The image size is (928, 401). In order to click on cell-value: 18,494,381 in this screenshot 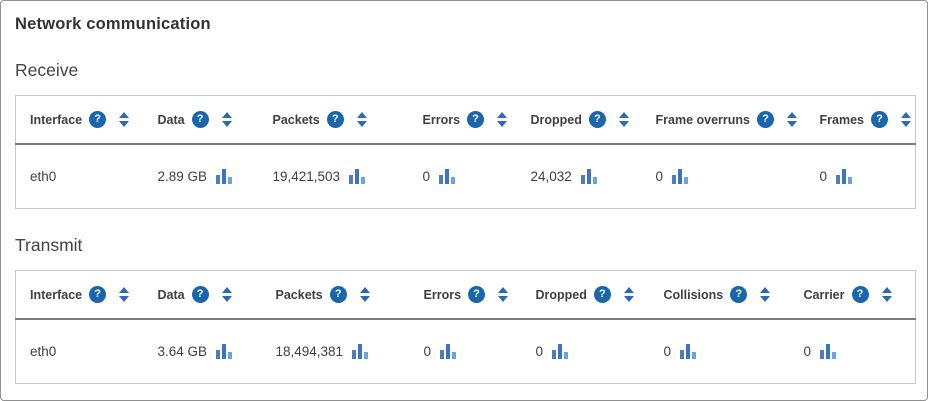, I will do `click(309, 351)`.